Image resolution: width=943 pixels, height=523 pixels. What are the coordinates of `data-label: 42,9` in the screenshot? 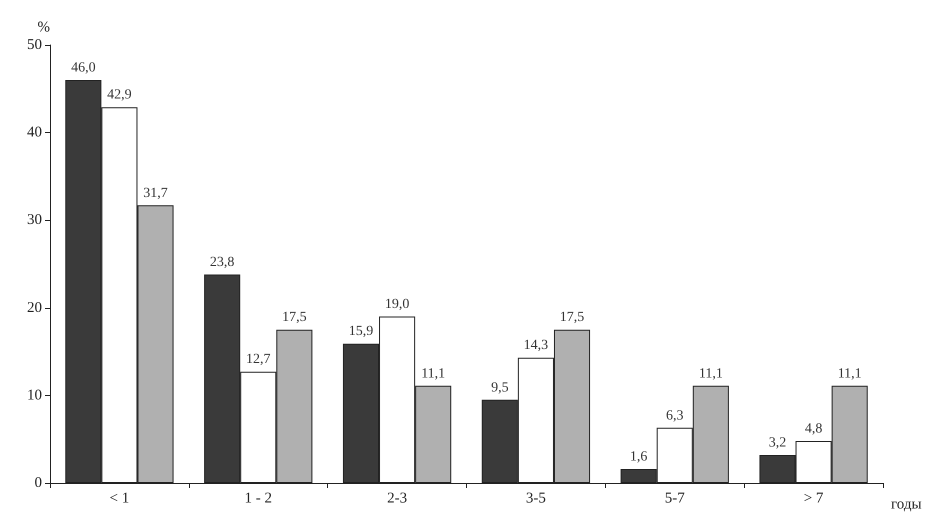 It's located at (119, 95).